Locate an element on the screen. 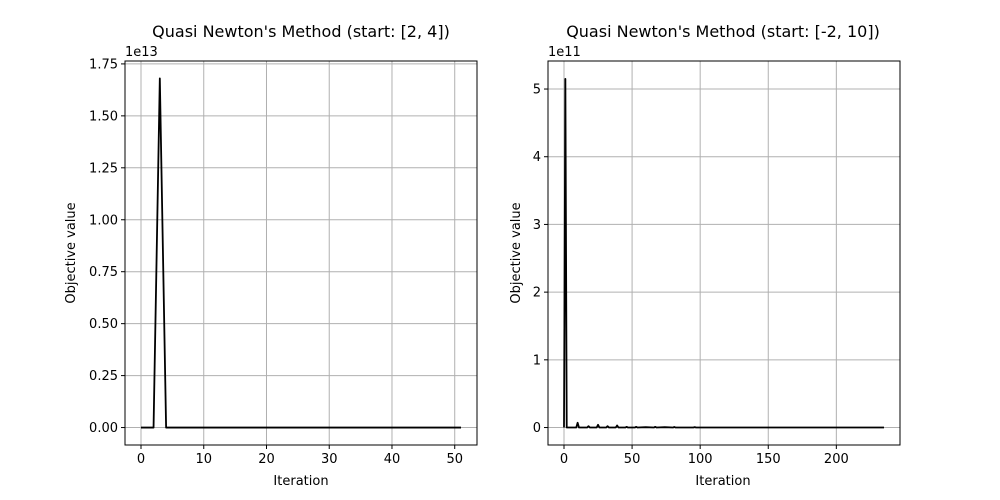 This screenshot has height=500, width=1000. x-axis-ticks: 0 10 20 30 40 50 is located at coordinates (300, 456).